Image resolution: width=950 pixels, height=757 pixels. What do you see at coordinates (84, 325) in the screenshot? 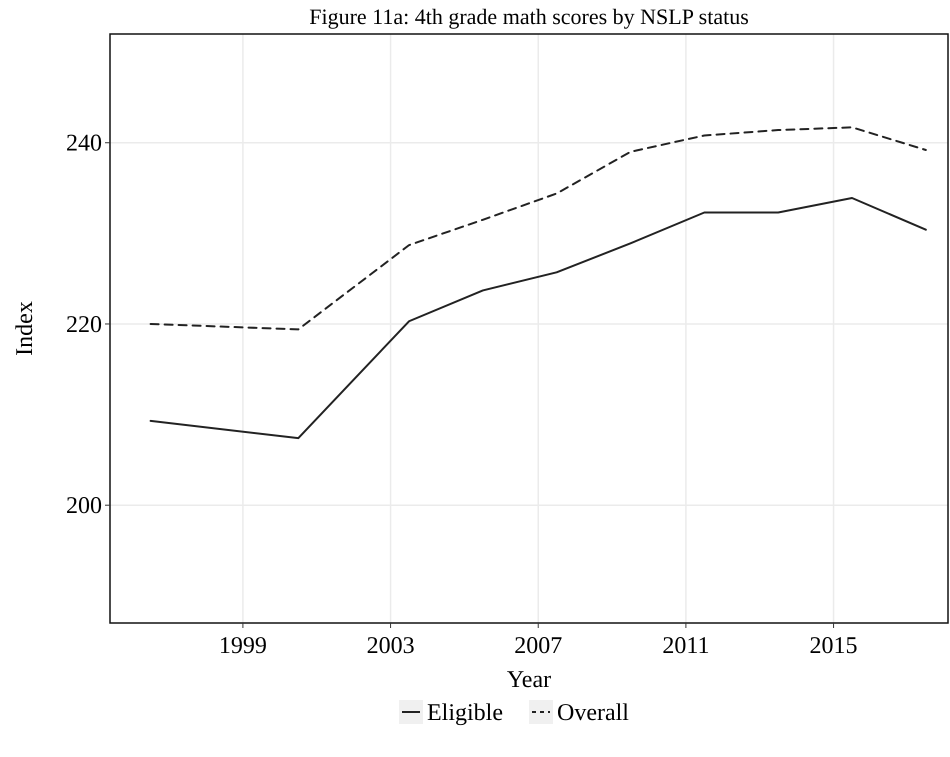
I see `y-tick-label: 220` at bounding box center [84, 325].